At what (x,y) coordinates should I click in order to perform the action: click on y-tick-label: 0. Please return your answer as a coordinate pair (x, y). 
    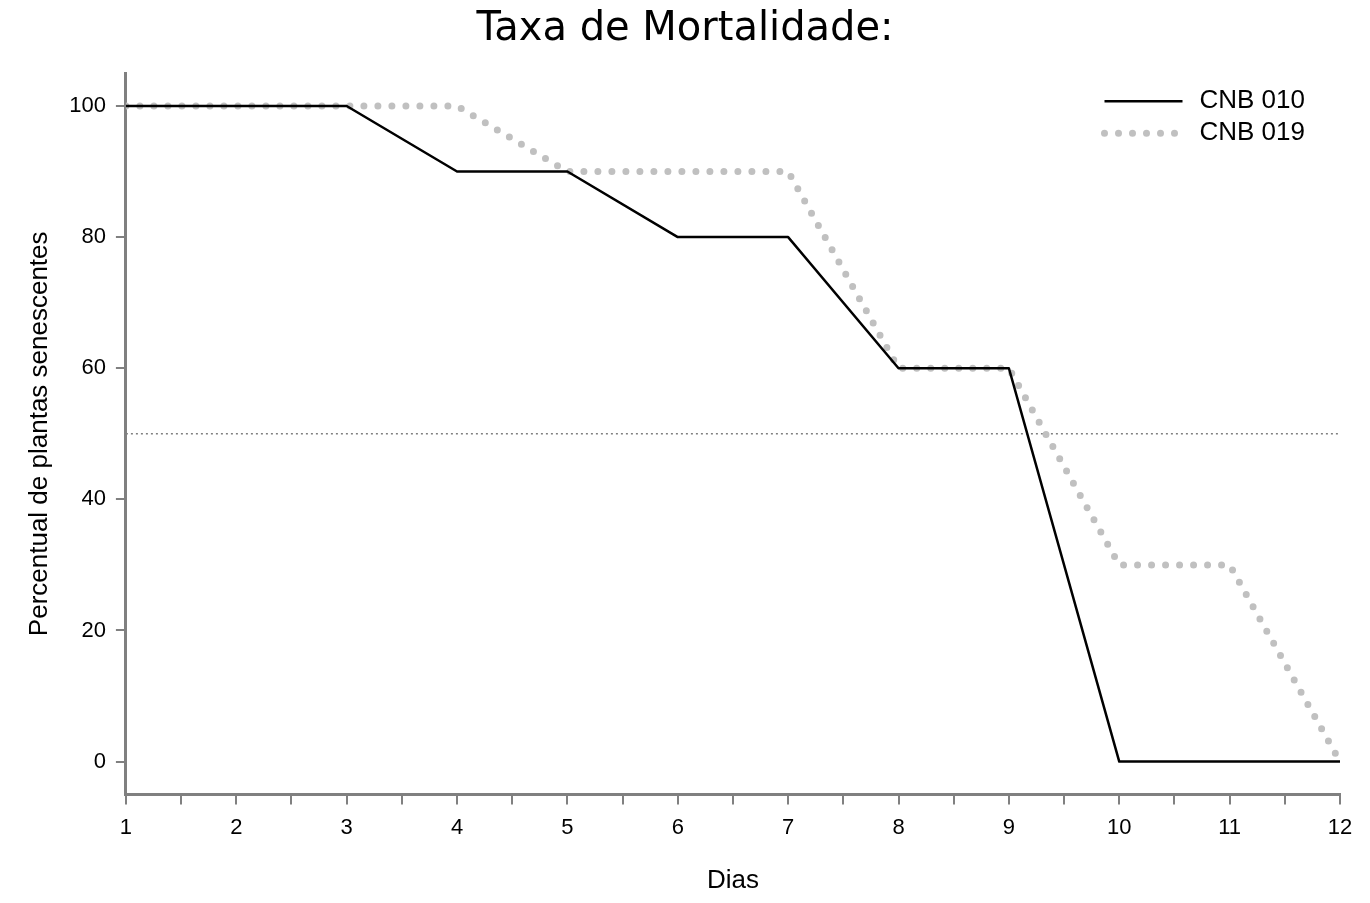
    Looking at the image, I should click on (99, 760).